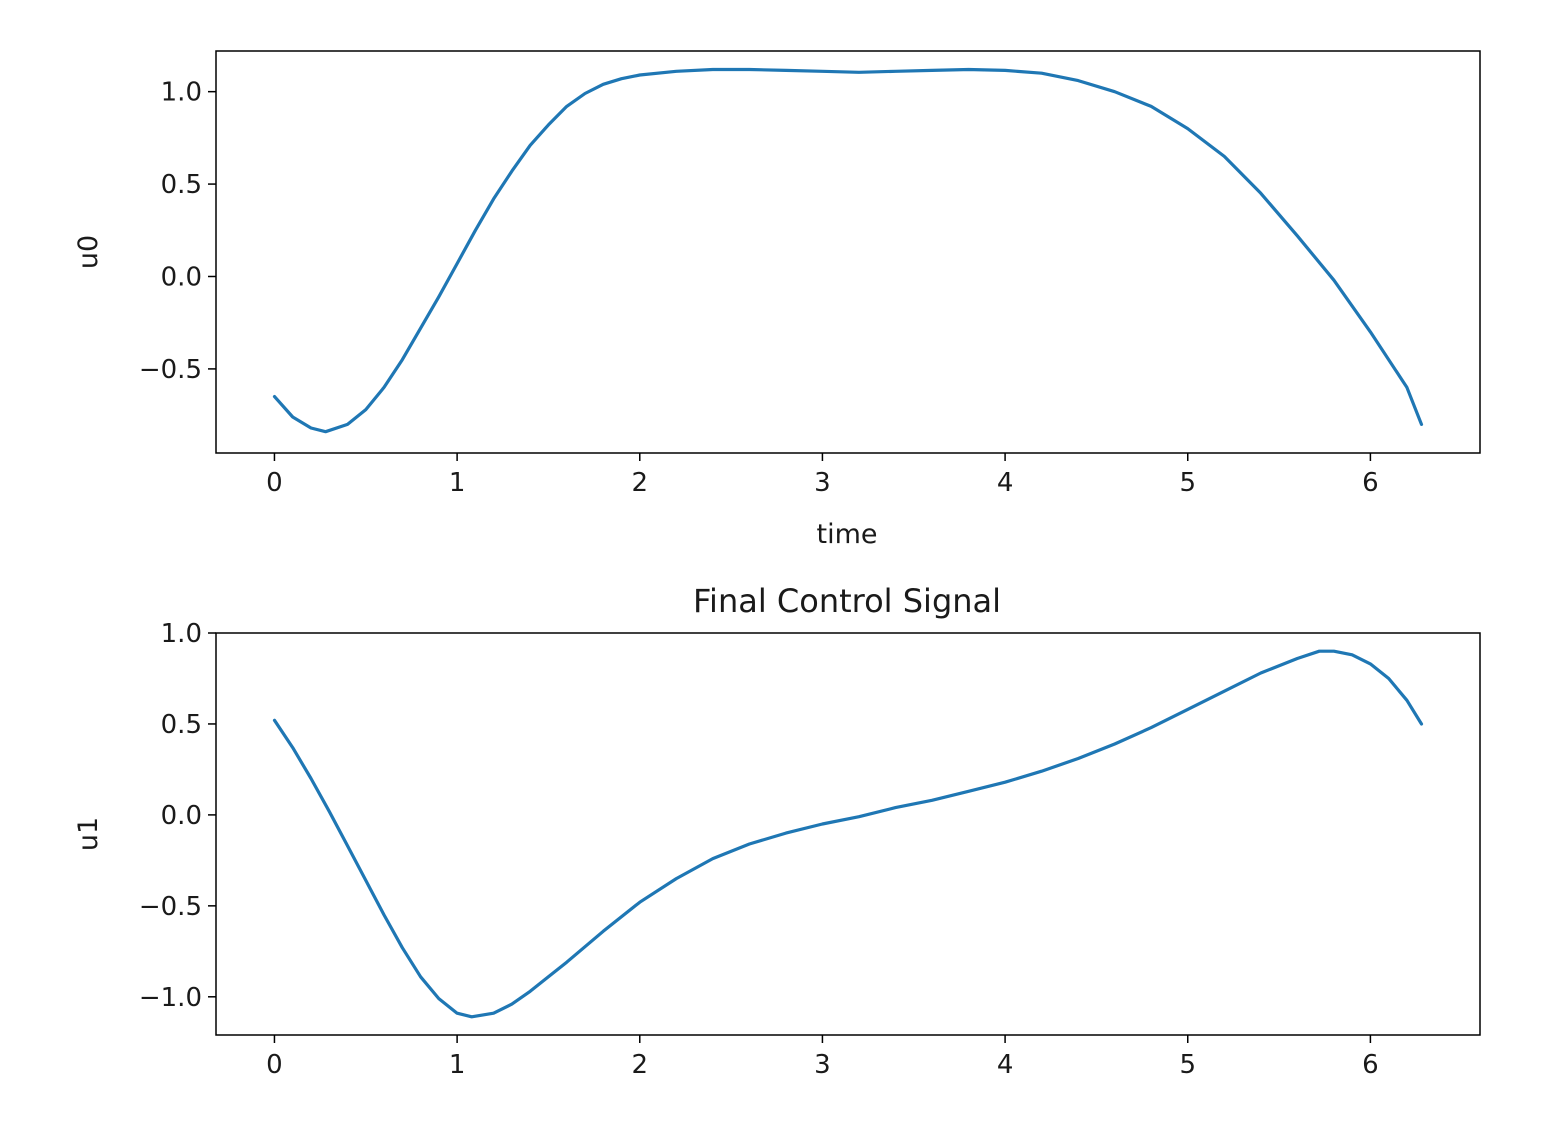  Describe the element at coordinates (88, 252) in the screenshot. I see `u0-y-axis-label: u0` at that location.